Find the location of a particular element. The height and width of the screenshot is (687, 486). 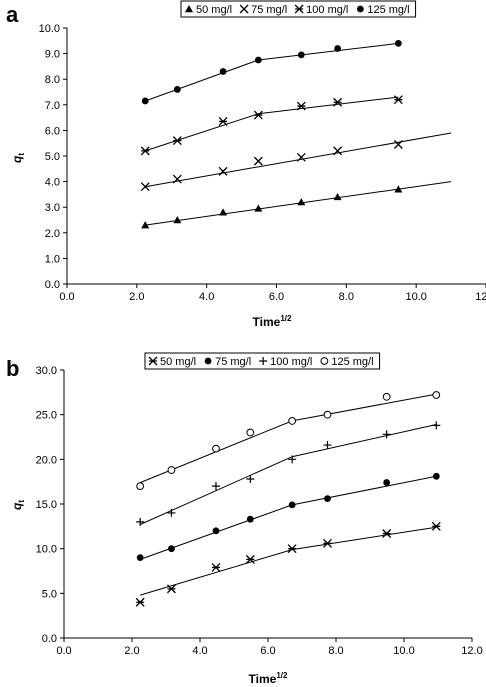

y-tick-label: 25.0 is located at coordinates (46, 416).